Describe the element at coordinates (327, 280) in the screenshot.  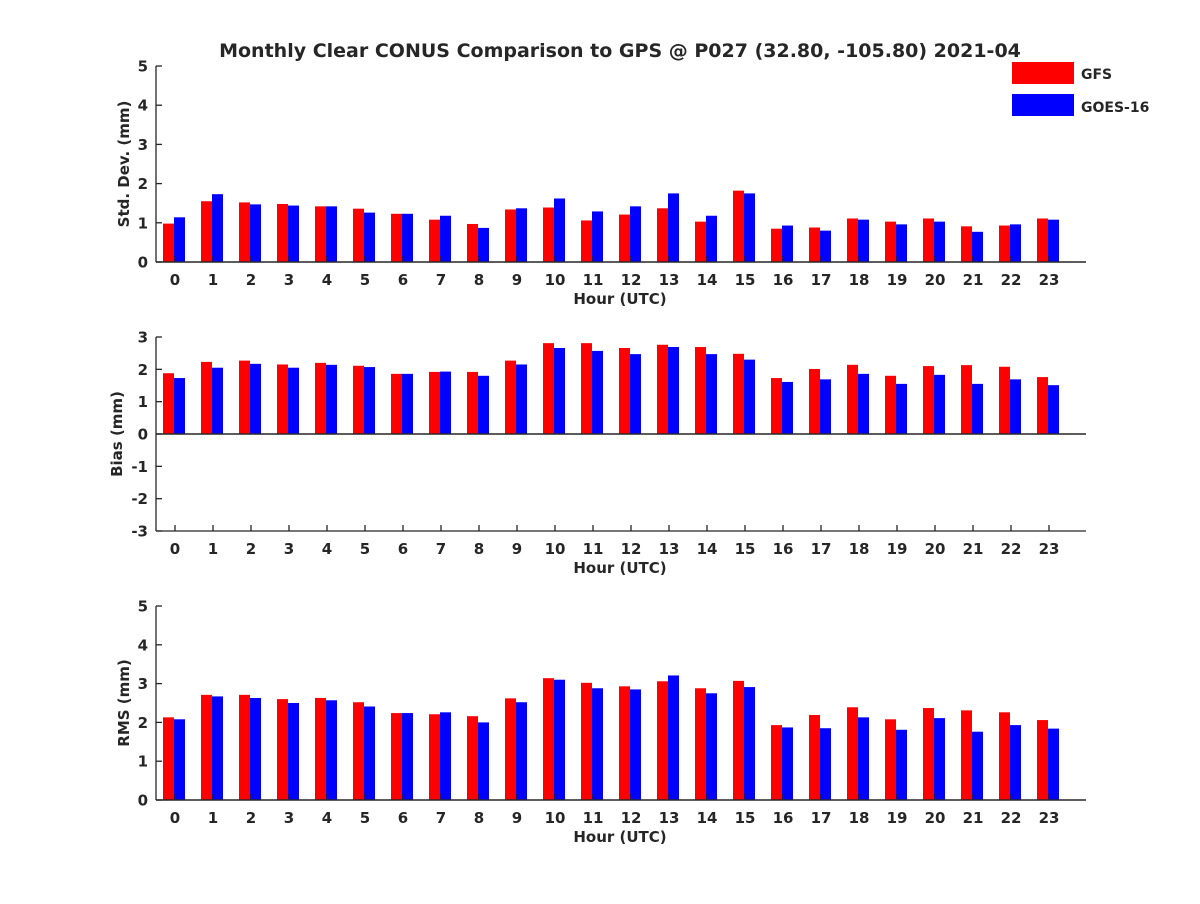
I see `x-tick-label: 4` at that location.